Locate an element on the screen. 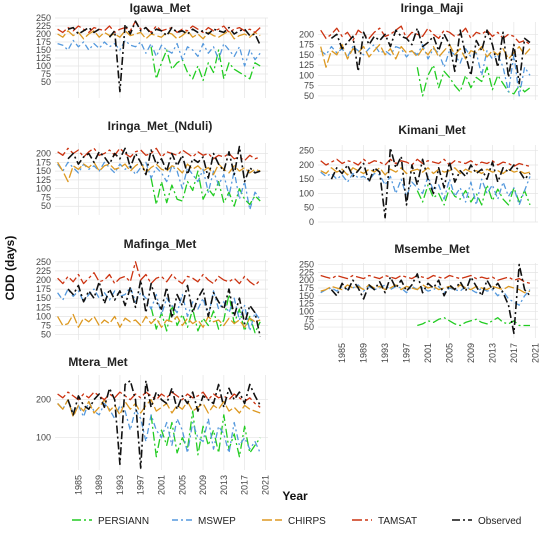 The height and width of the screenshot is (533, 550). panel-title: Iringa_Met_(Nduli) is located at coordinates (160, 126).